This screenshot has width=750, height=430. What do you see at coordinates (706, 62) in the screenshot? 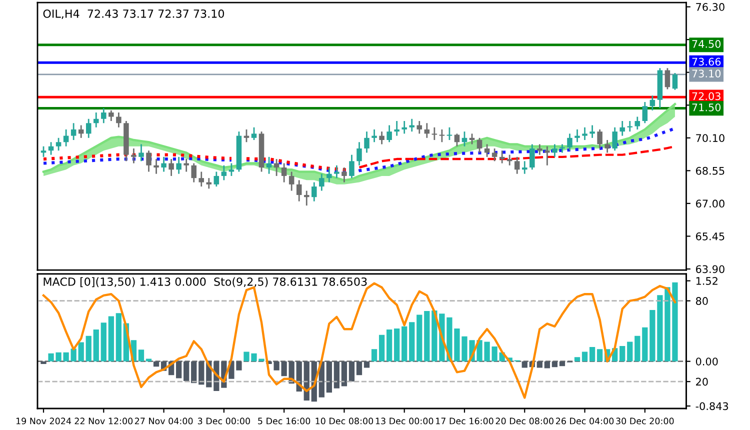
I see `ref-line-label: 73.66` at bounding box center [706, 62].